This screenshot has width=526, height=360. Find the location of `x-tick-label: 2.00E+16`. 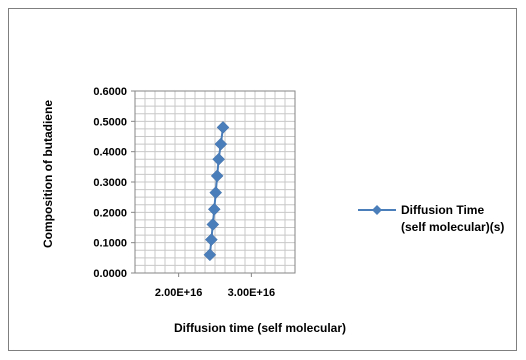

x-tick-label: 2.00E+16 is located at coordinates (178, 293).